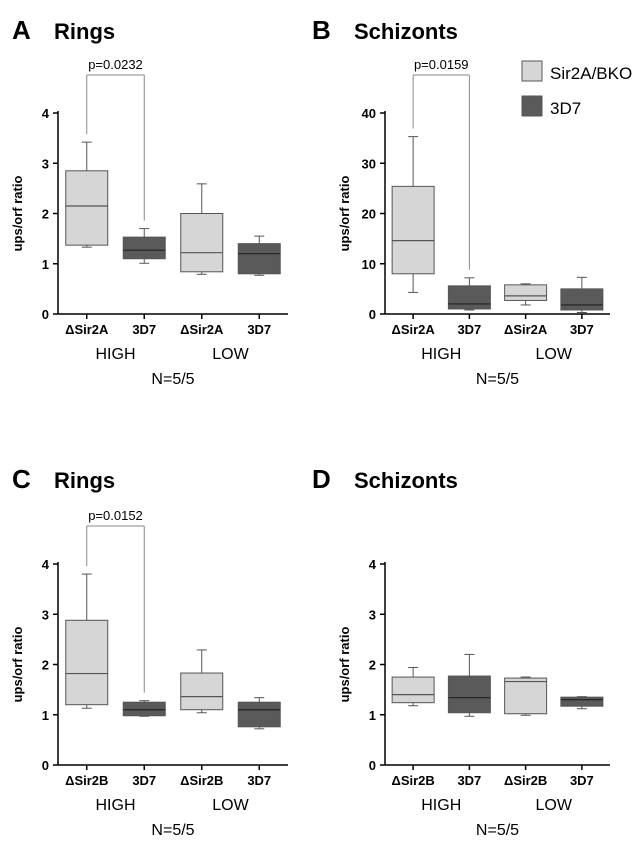  What do you see at coordinates (441, 64) in the screenshot?
I see `p-value-label: p=0.0159` at bounding box center [441, 64].